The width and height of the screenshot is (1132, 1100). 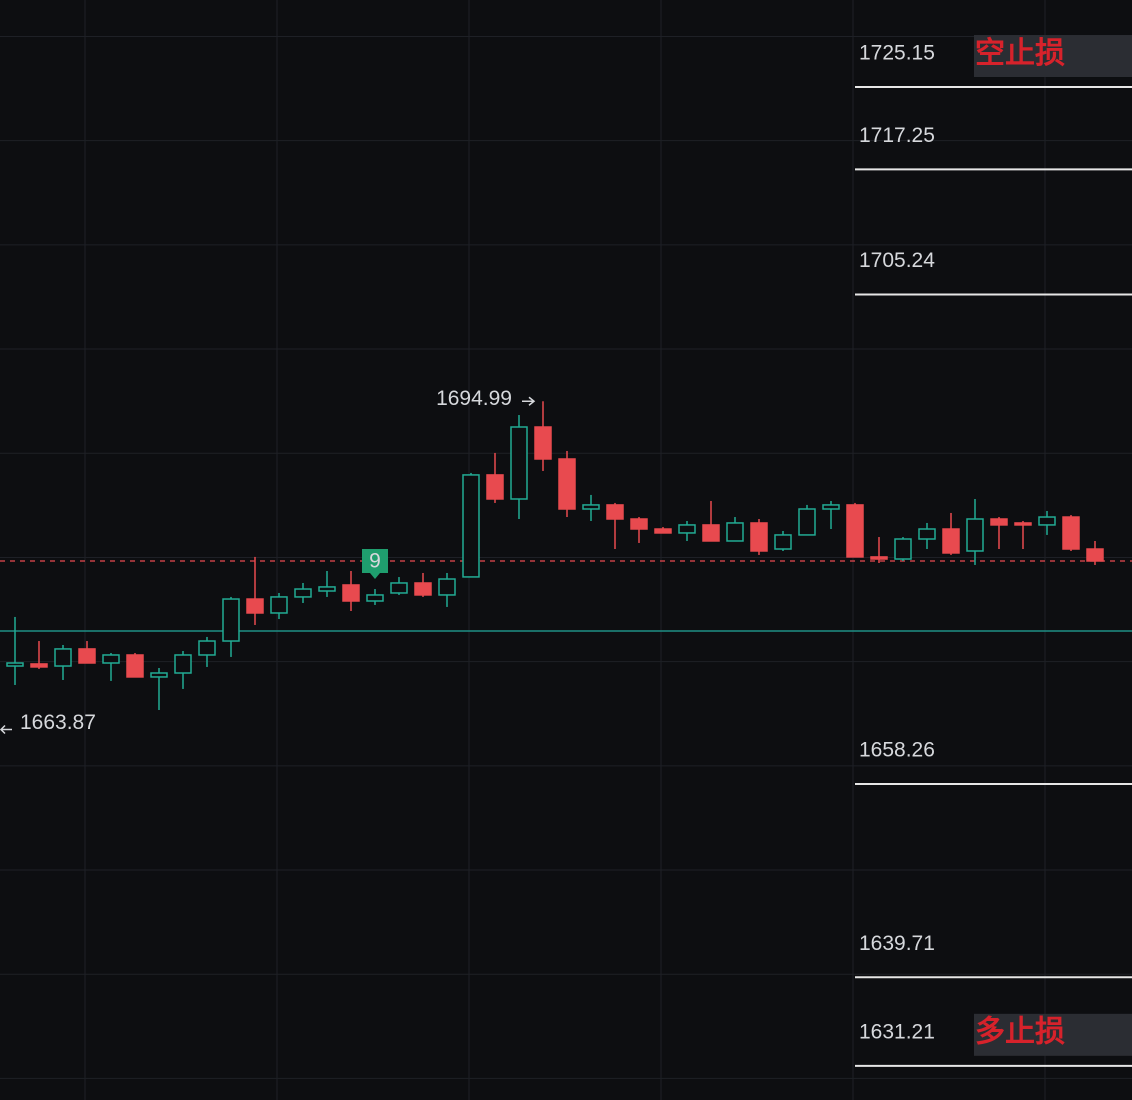 What do you see at coordinates (6, 729) in the screenshot?
I see `low-arrow` at bounding box center [6, 729].